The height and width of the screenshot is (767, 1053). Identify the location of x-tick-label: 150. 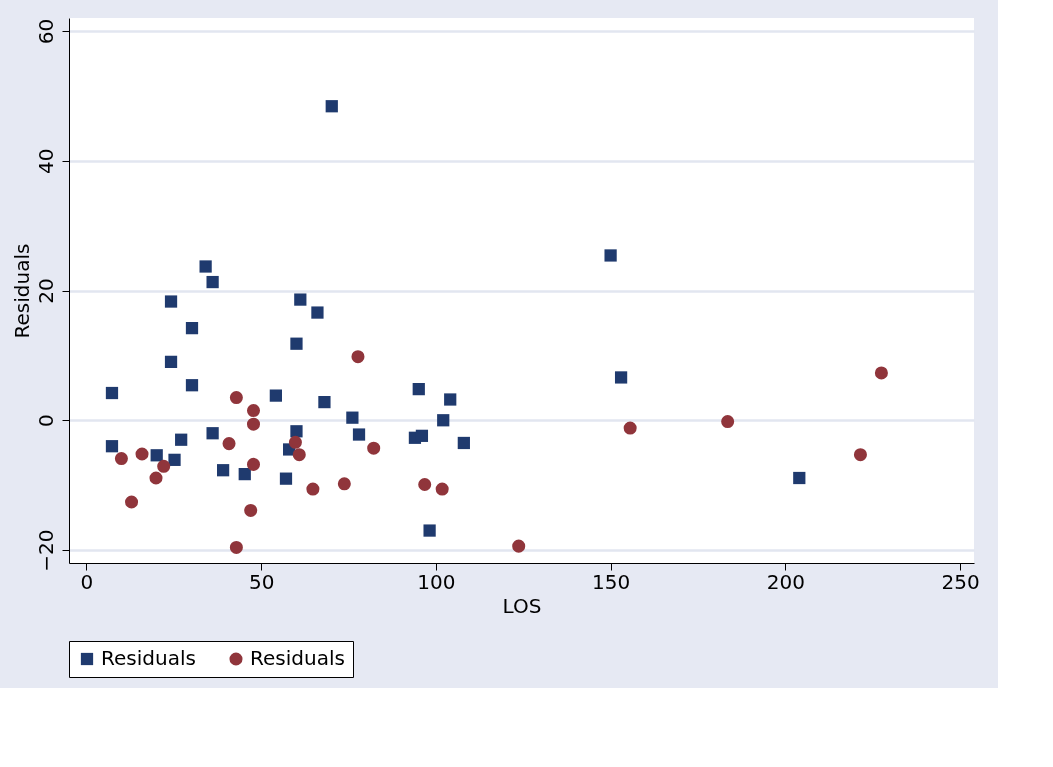
(611, 581).